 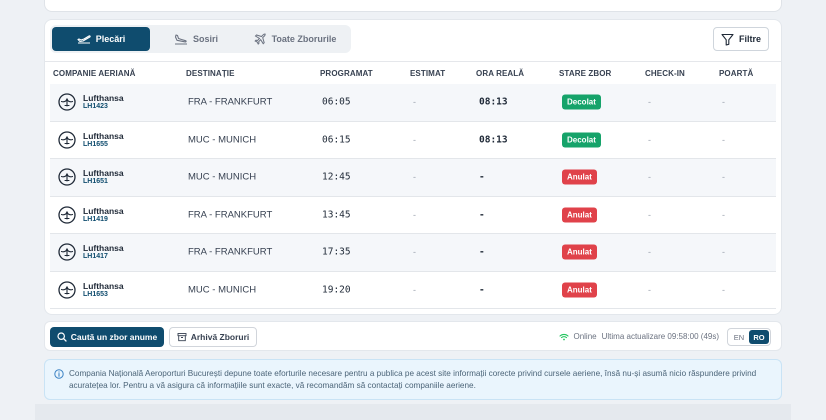 What do you see at coordinates (95, 107) in the screenshot?
I see `flight-number: LH1423` at bounding box center [95, 107].